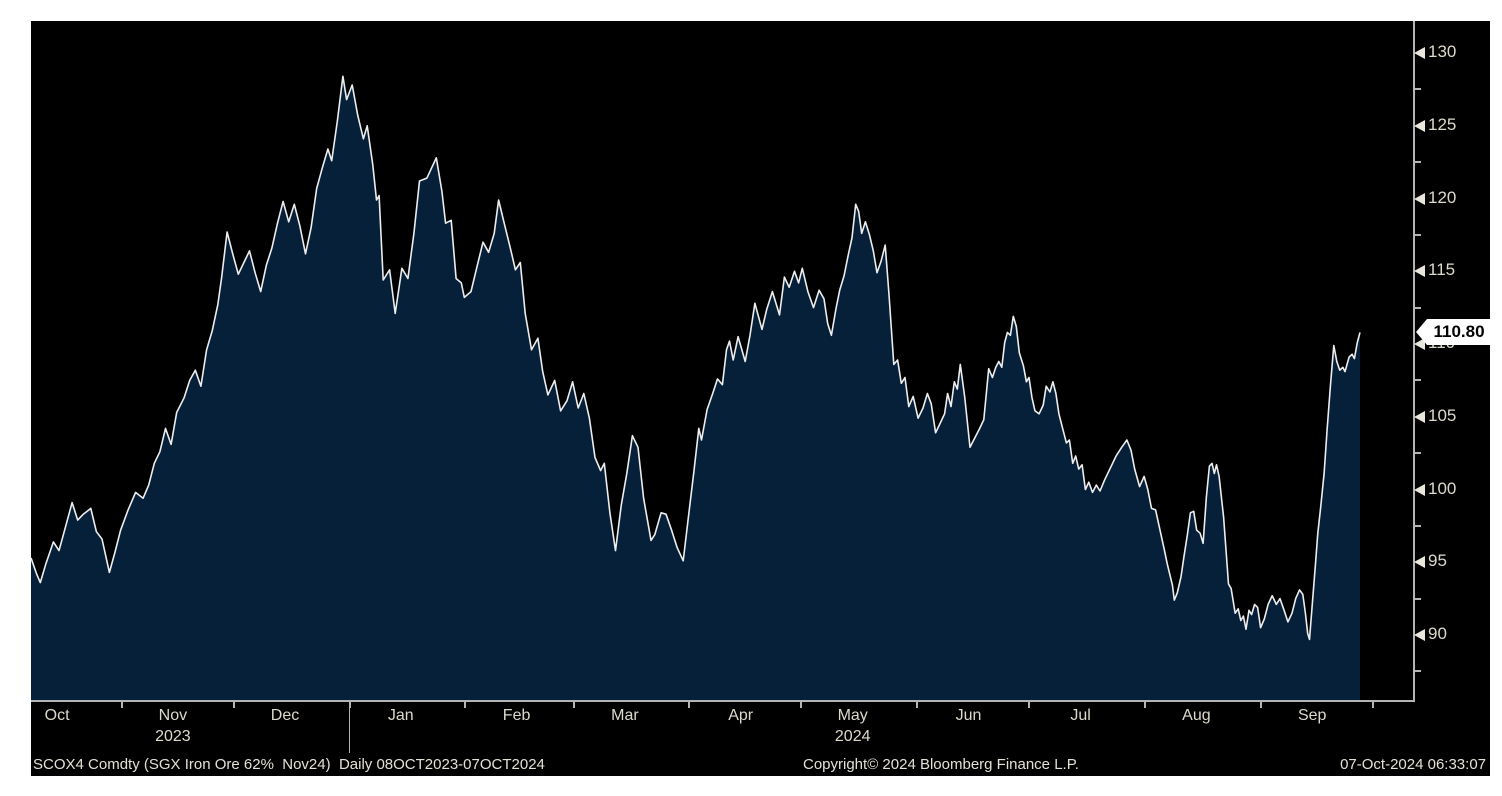 The image size is (1502, 796). What do you see at coordinates (1080, 715) in the screenshot?
I see `x-month-label: Jul` at bounding box center [1080, 715].